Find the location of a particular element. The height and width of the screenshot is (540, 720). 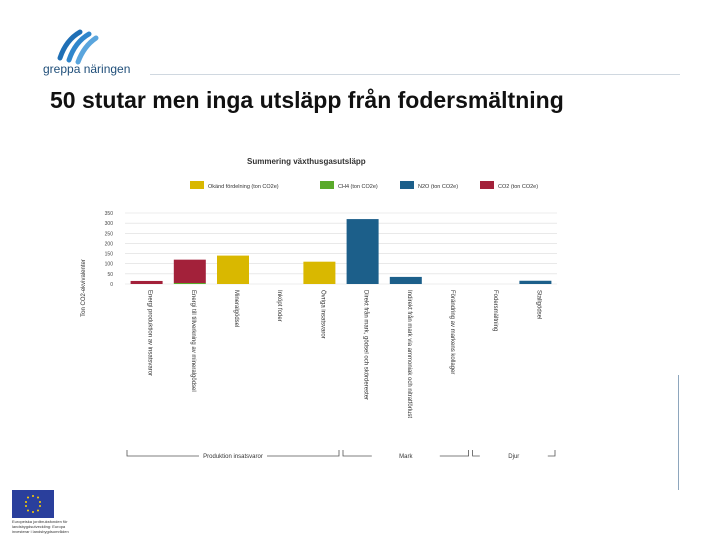

x-tick-label: Energi produktion av insatsvaror is located at coordinates (150, 333).